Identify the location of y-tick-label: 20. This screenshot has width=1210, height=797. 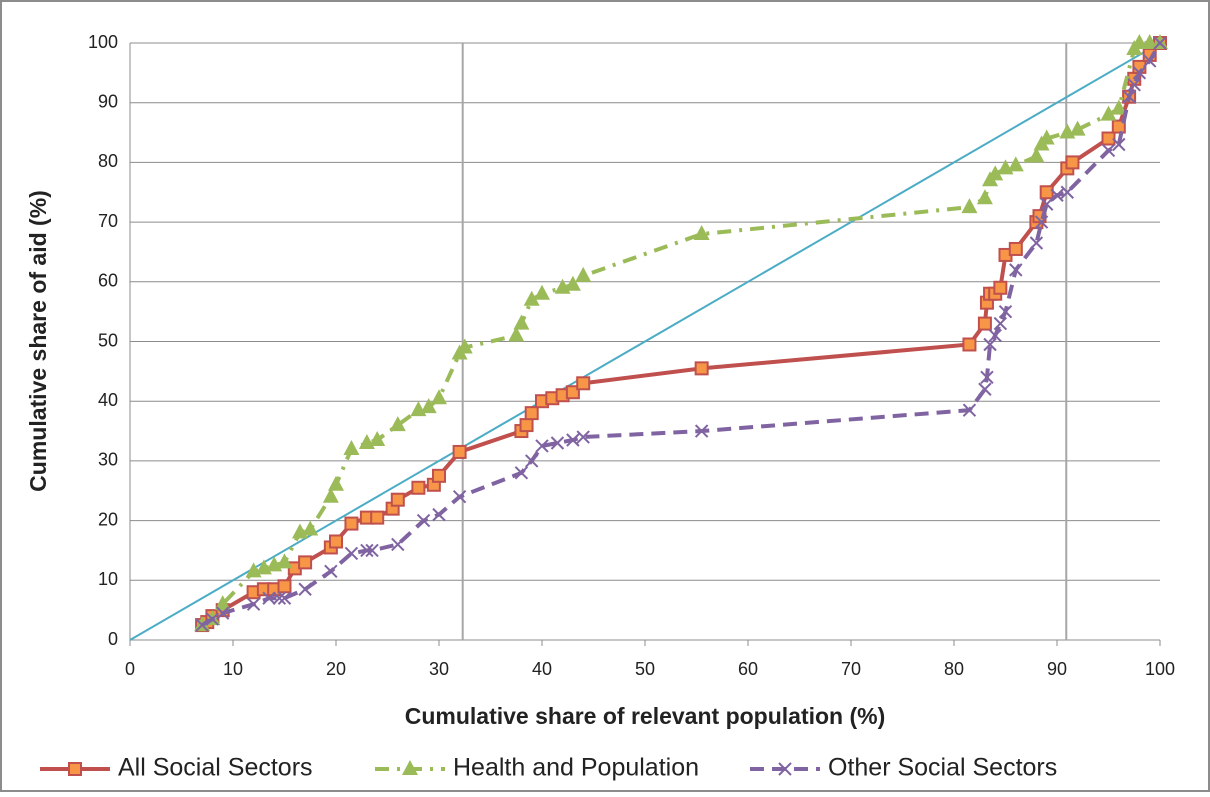
(108, 519).